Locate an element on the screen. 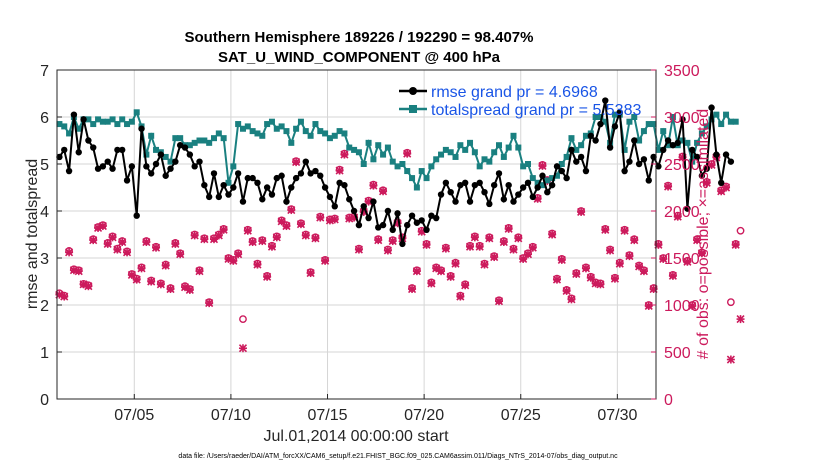  obs-possible-point is located at coordinates (243, 319).